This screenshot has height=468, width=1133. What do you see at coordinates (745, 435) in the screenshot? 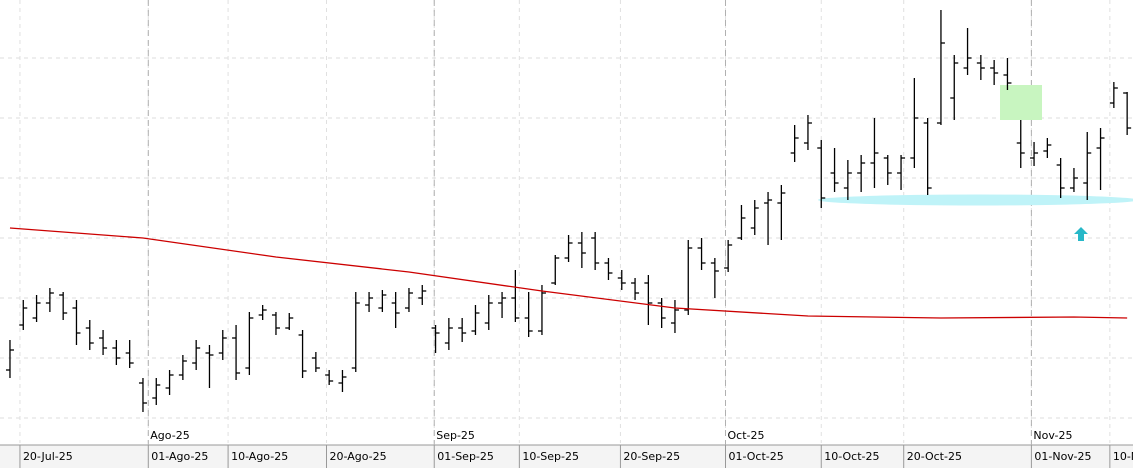
I see `month-label: Oct-25` at bounding box center [745, 435].